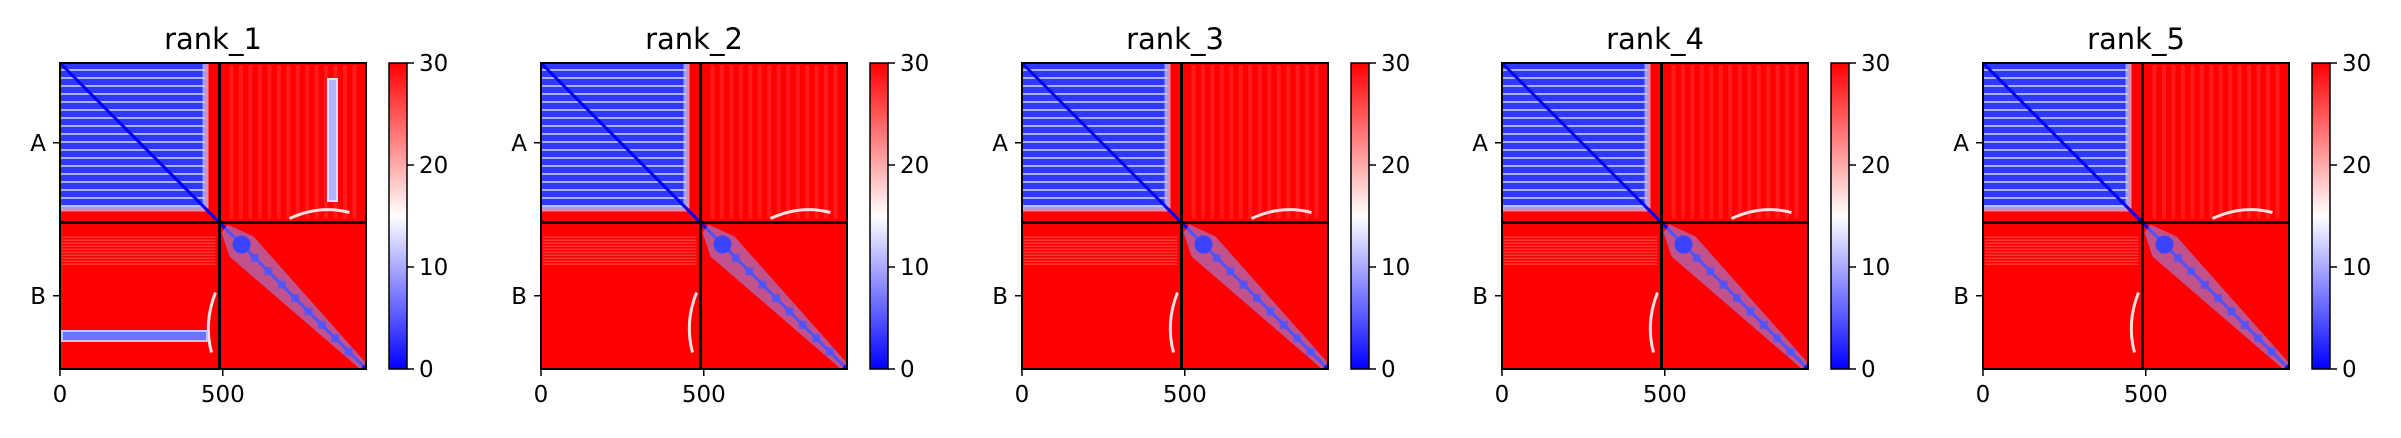 The width and height of the screenshot is (2401, 438). What do you see at coordinates (134, 336) in the screenshot?
I see `off-diagonal-stripe` at bounding box center [134, 336].